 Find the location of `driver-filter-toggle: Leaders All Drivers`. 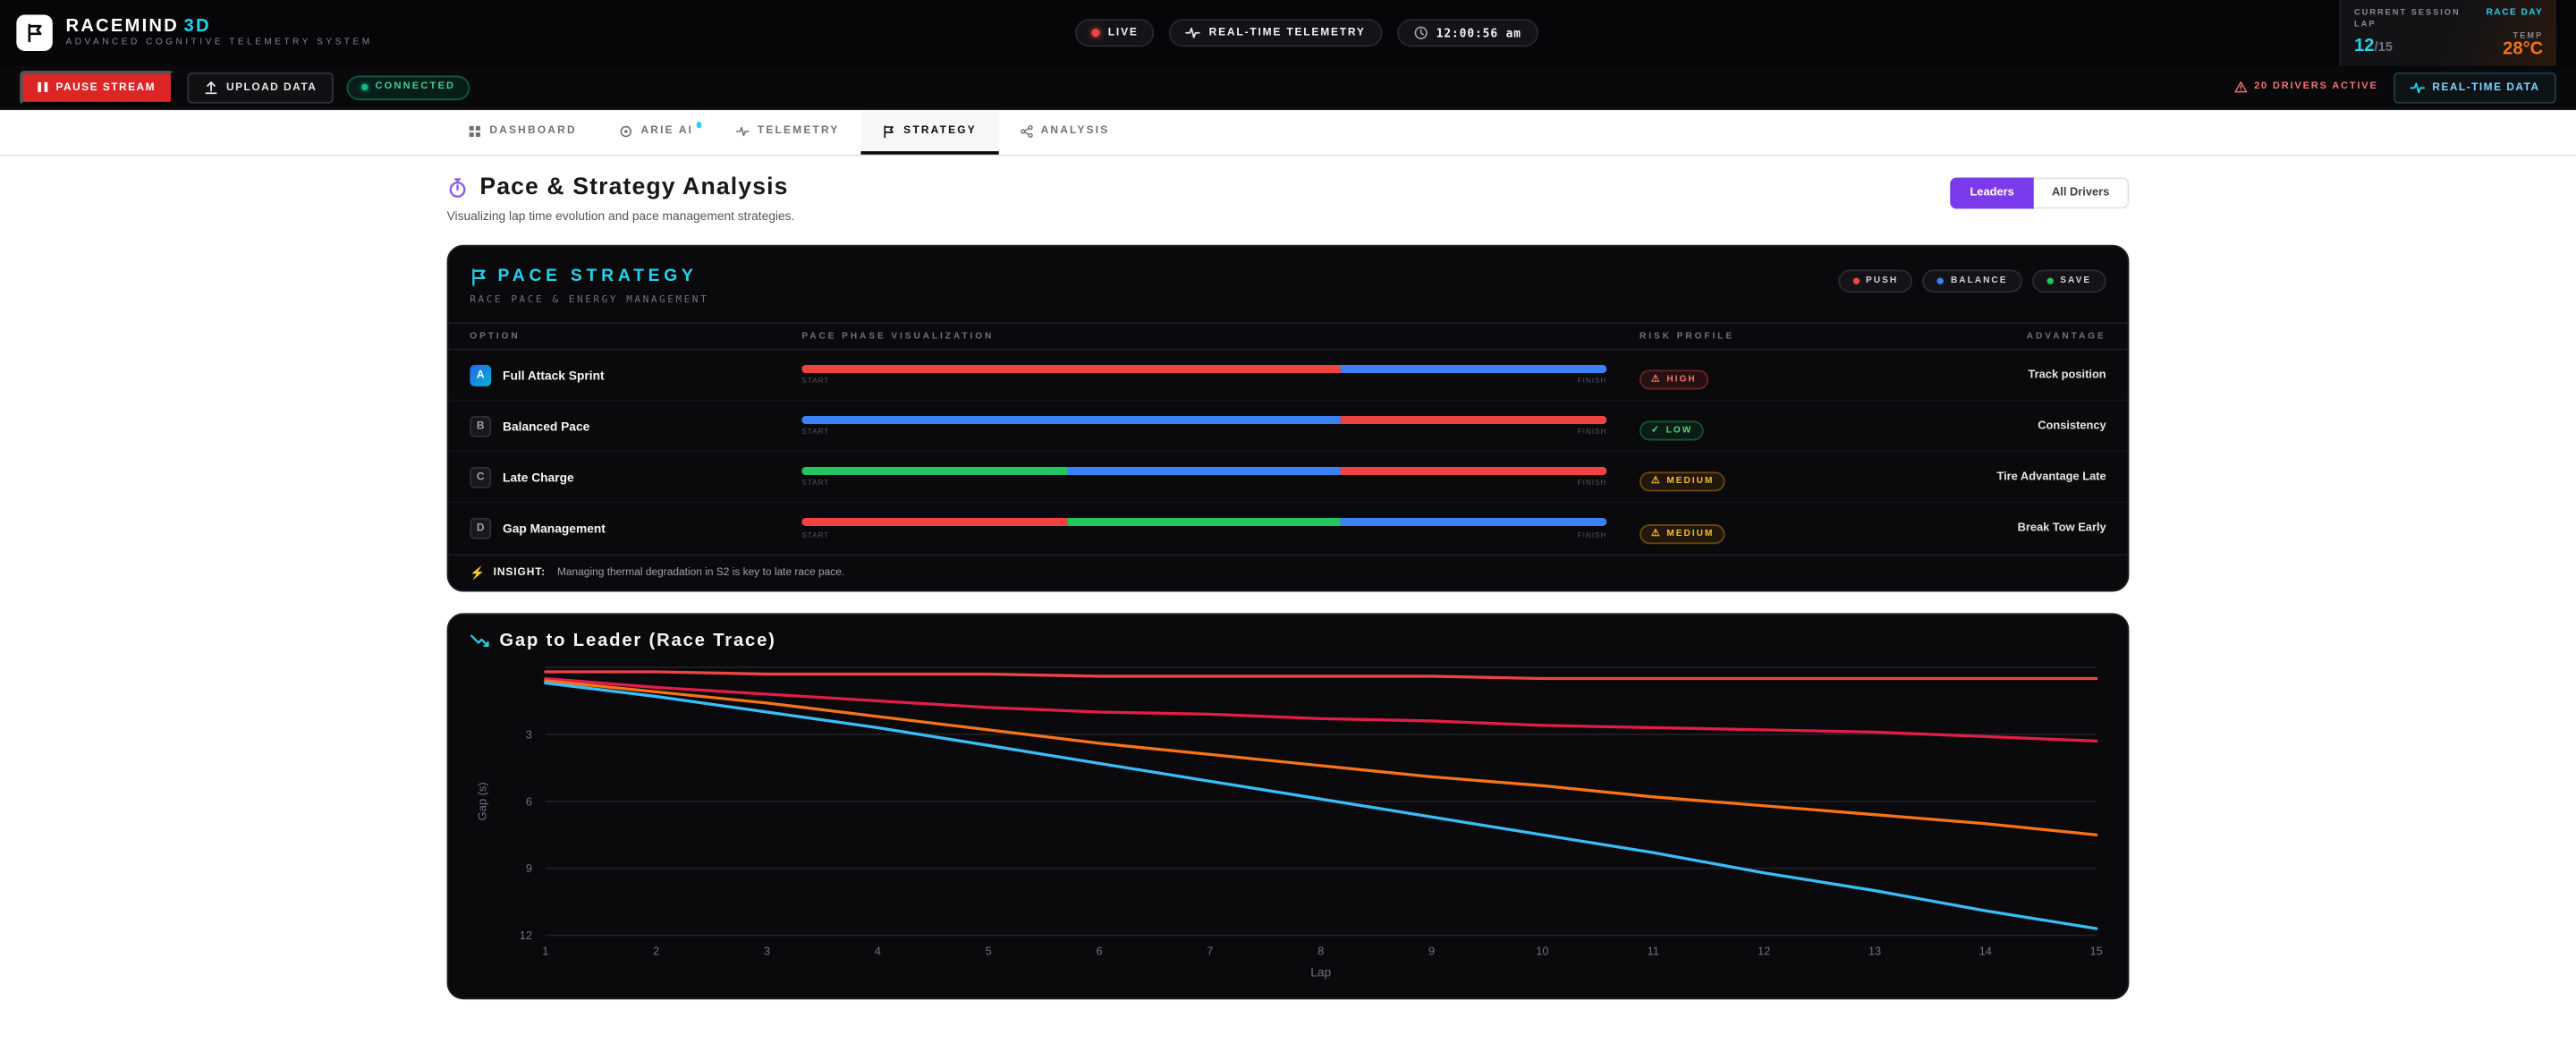

driver-filter-toggle: Leaders All Drivers is located at coordinates (2040, 193).